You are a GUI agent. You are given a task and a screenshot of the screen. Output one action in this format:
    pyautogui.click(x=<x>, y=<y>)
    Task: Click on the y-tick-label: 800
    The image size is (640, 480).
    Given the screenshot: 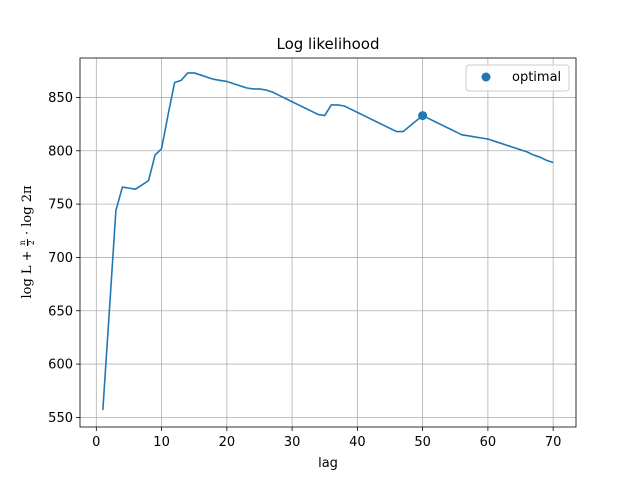 What is the action you would take?
    pyautogui.click(x=60, y=151)
    